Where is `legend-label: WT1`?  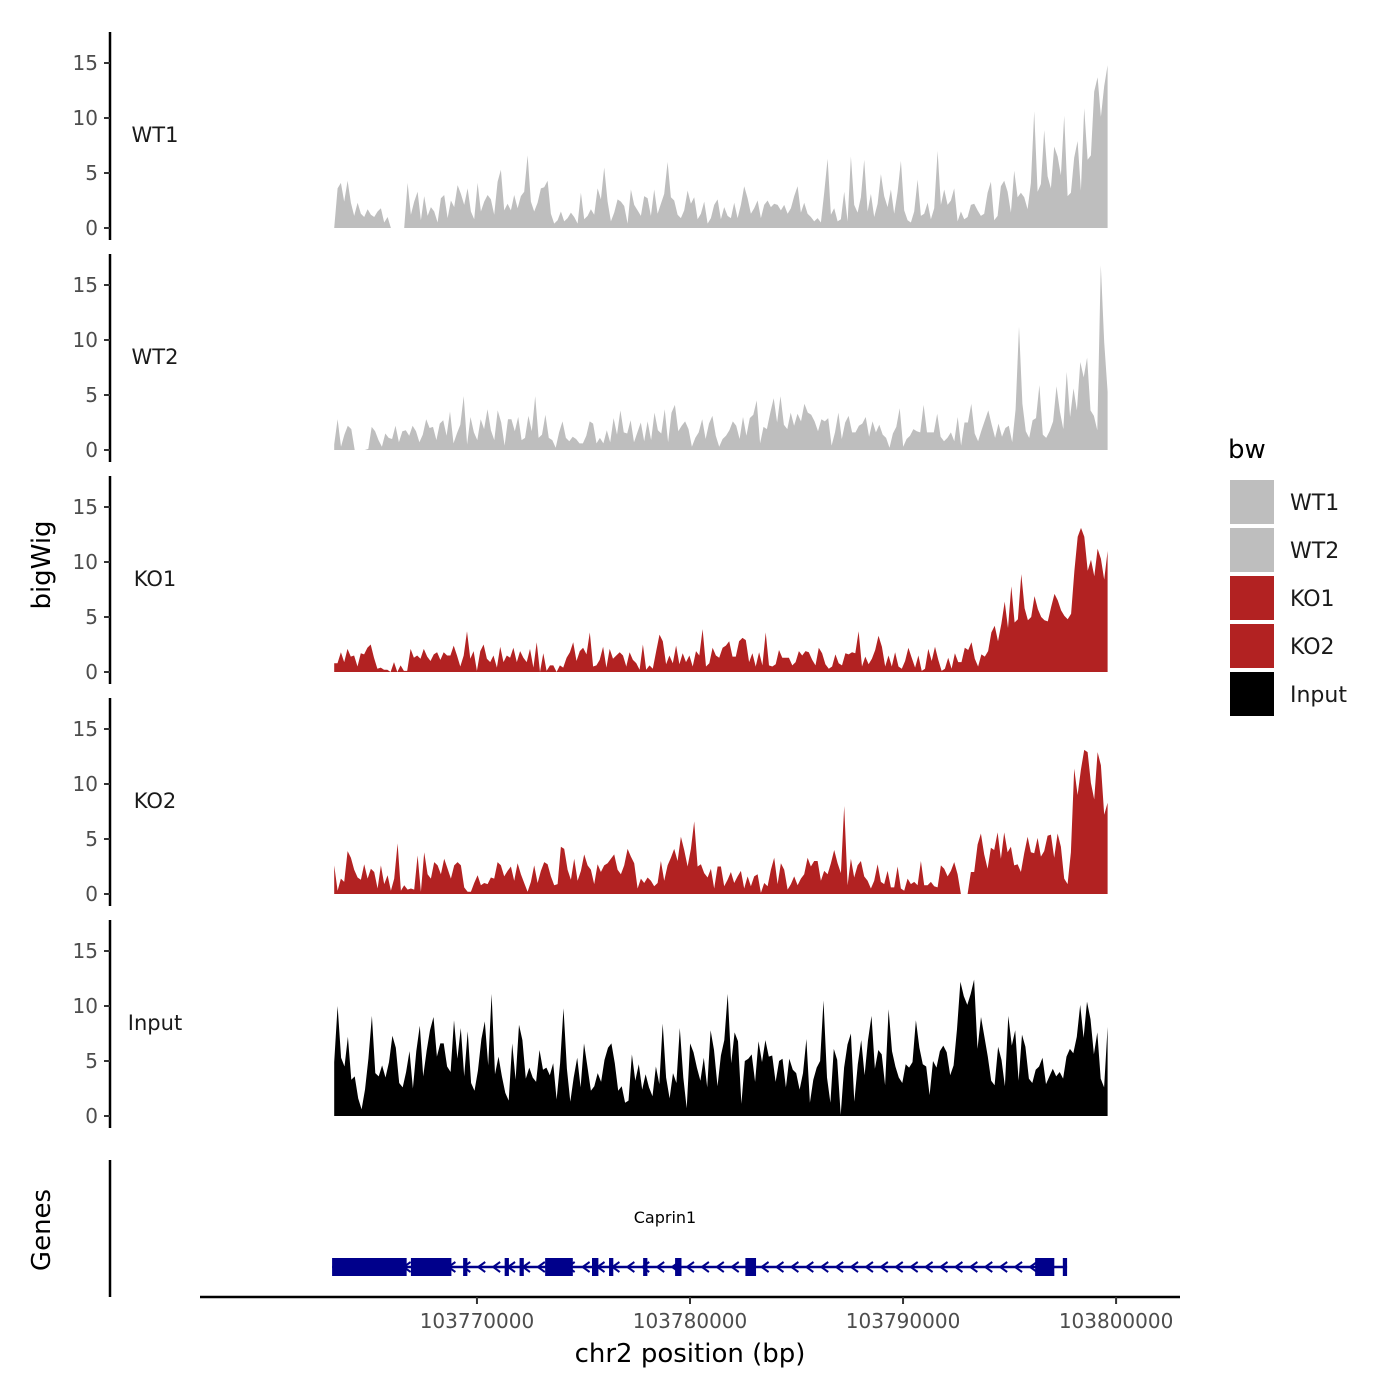
legend-label: WT1 is located at coordinates (1314, 503).